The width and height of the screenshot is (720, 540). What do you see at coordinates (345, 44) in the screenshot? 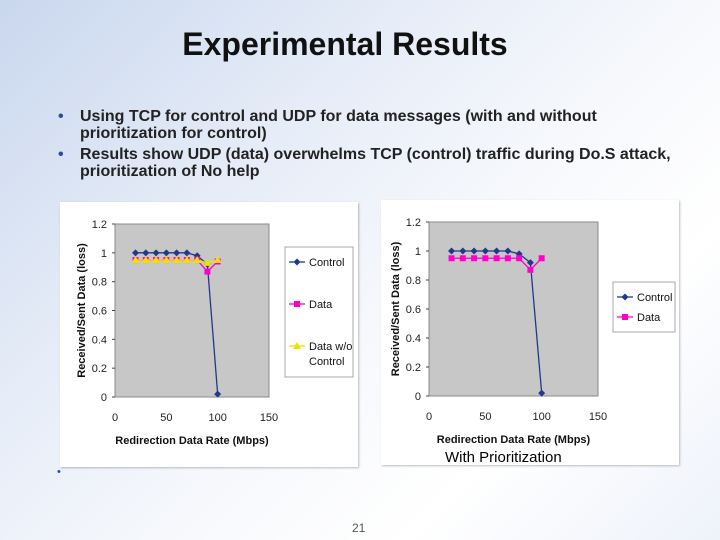
I see `slide-title: Experimental Results` at bounding box center [345, 44].